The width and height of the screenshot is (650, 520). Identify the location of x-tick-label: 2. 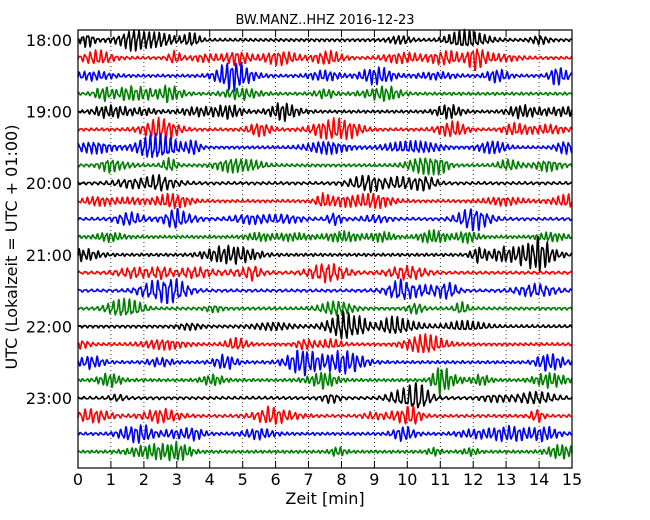
(144, 479).